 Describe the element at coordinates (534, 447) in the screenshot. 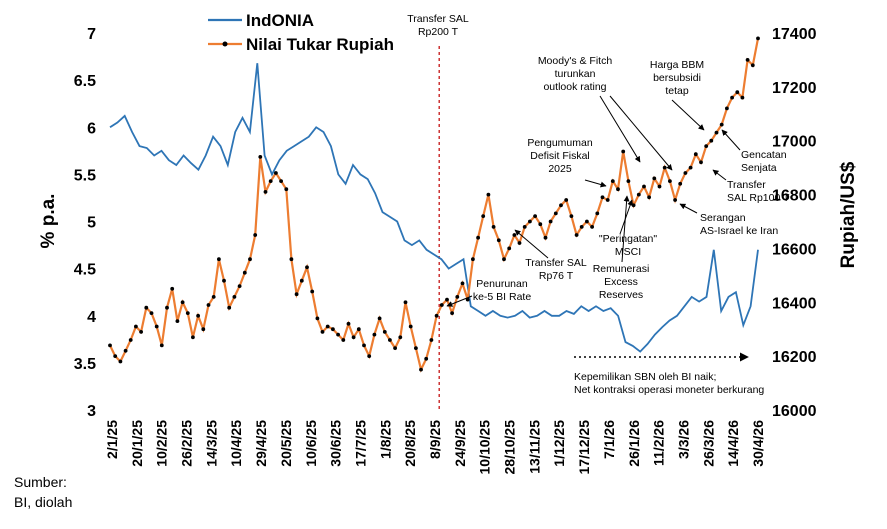

I see `x-tick-label: 13/11/25` at that location.